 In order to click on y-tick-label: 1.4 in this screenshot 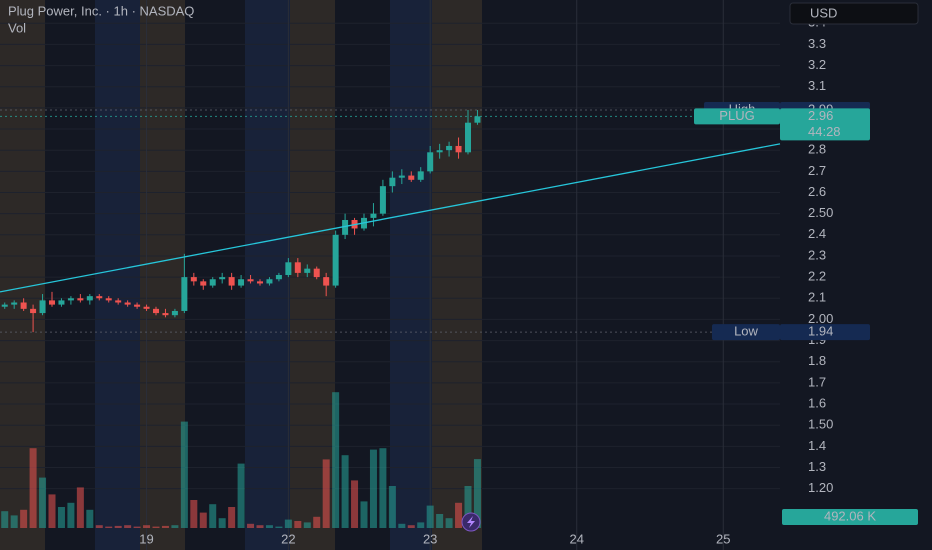, I will do `click(817, 445)`.